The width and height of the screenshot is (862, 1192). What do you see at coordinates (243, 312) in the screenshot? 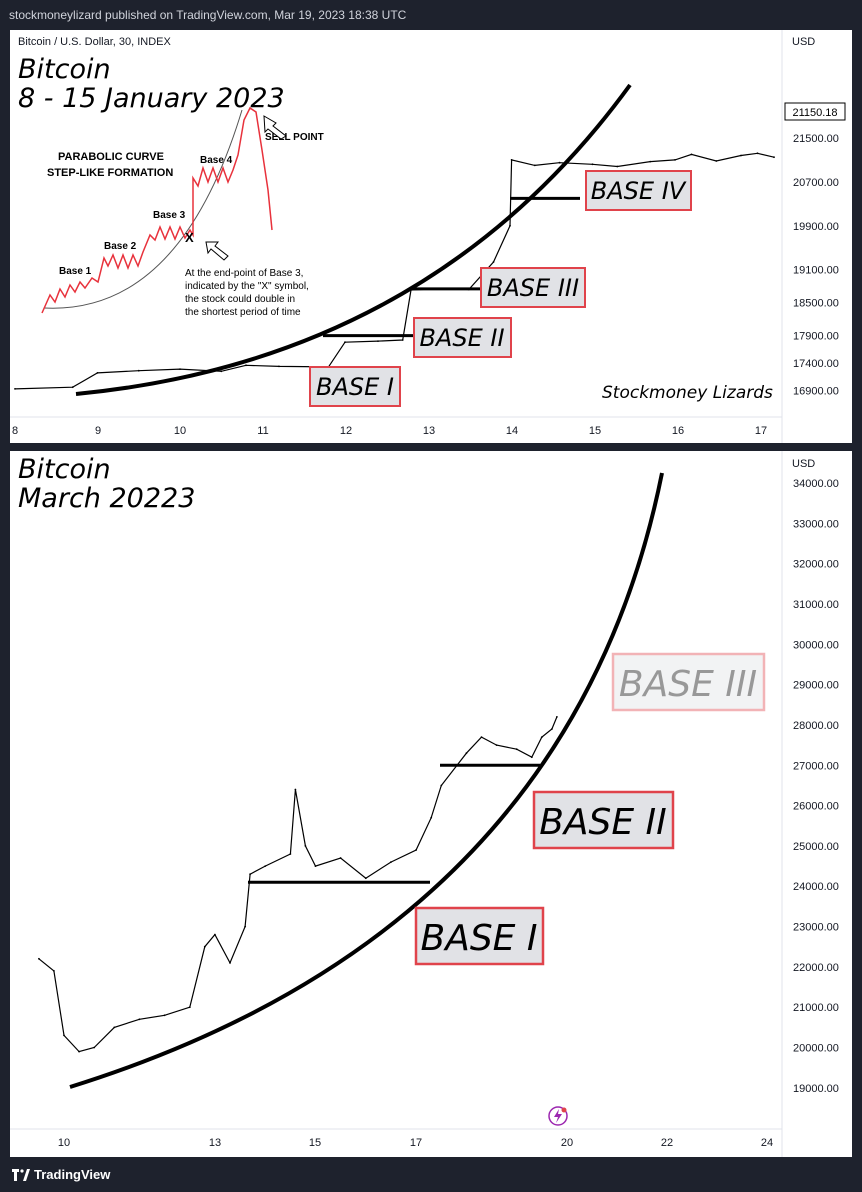
I see `diagram-note-line4: the shortest period of time` at bounding box center [243, 312].